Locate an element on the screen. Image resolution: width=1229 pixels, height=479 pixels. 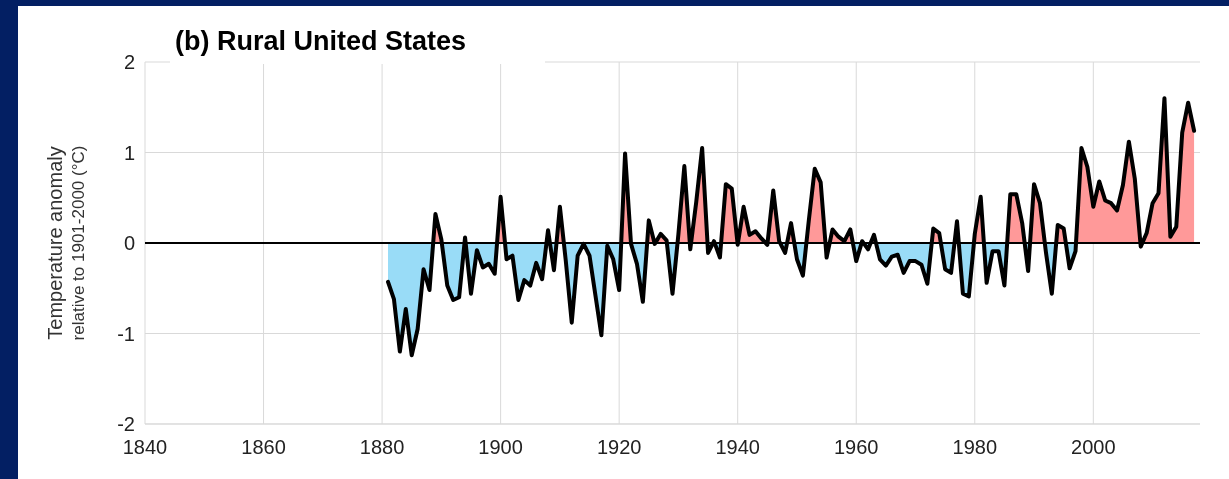
x-tick-label: 1840 is located at coordinates (145, 447).